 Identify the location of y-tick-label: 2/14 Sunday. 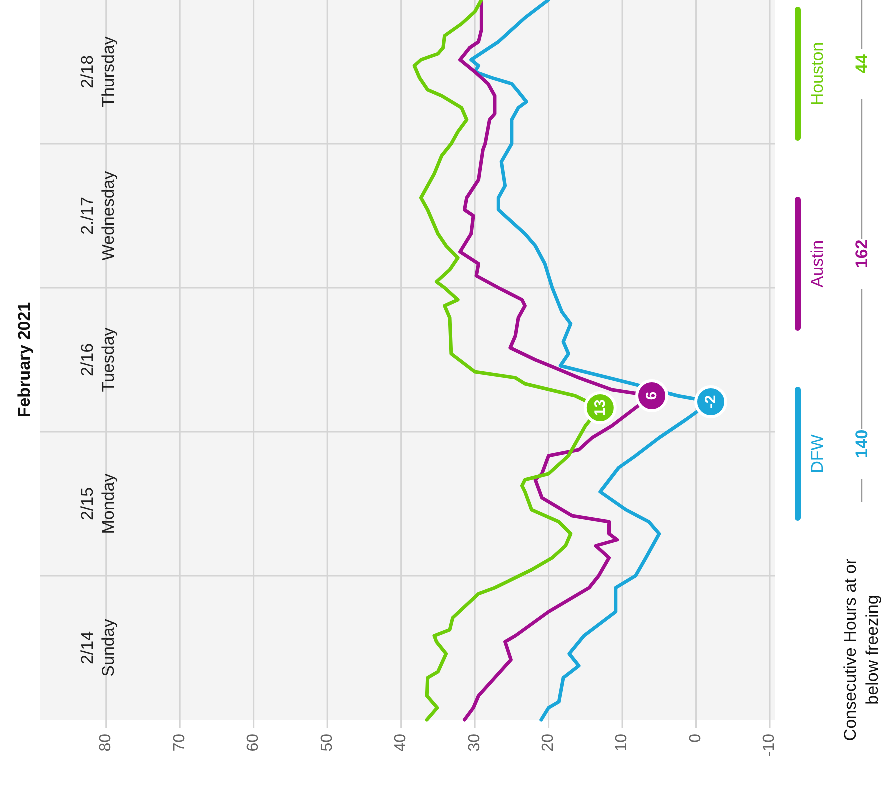
(98, 647).